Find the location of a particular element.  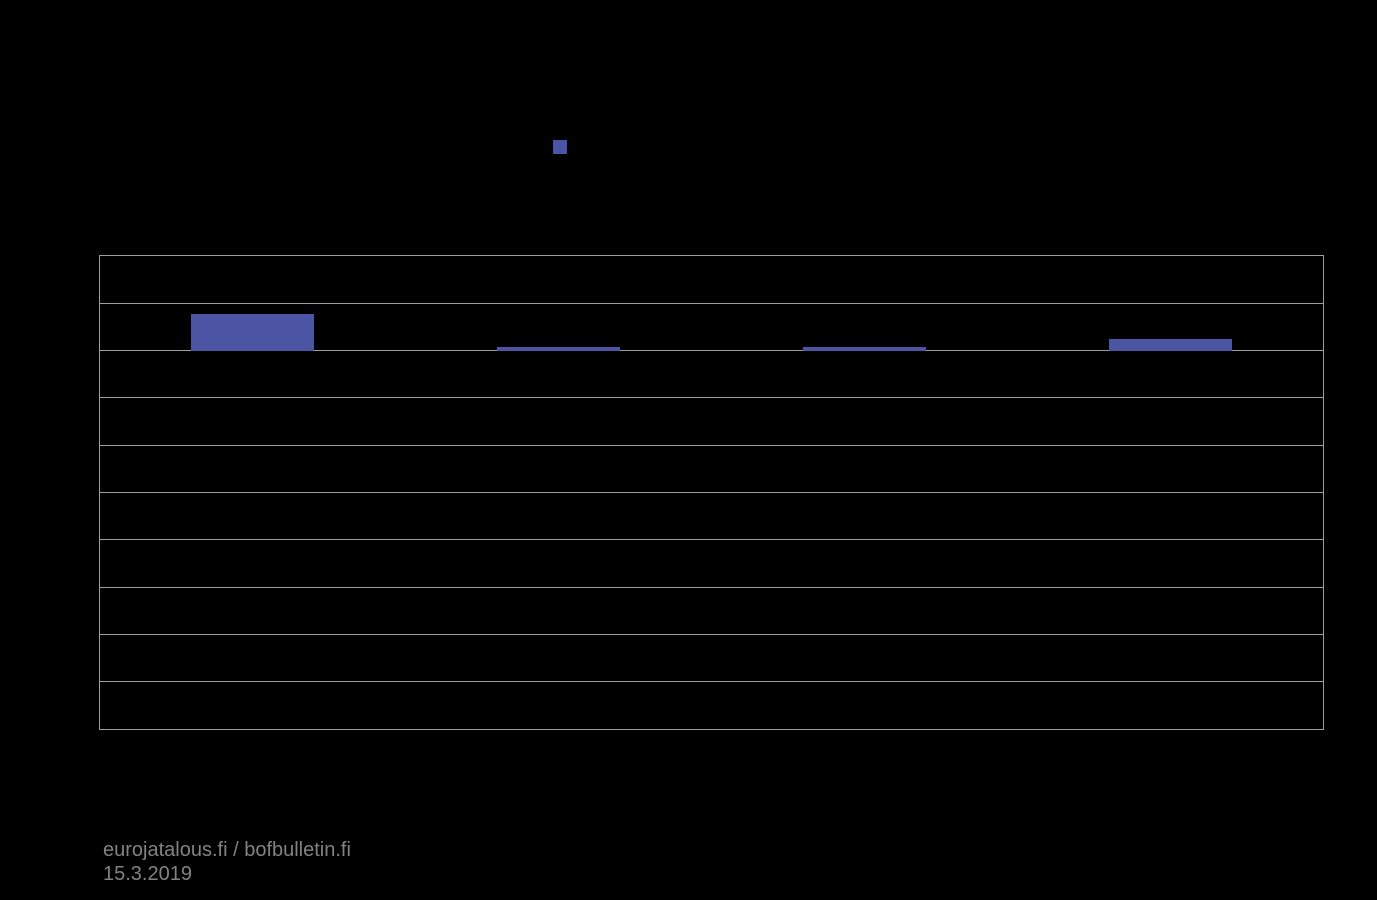

chart-legend is located at coordinates (563, 147).